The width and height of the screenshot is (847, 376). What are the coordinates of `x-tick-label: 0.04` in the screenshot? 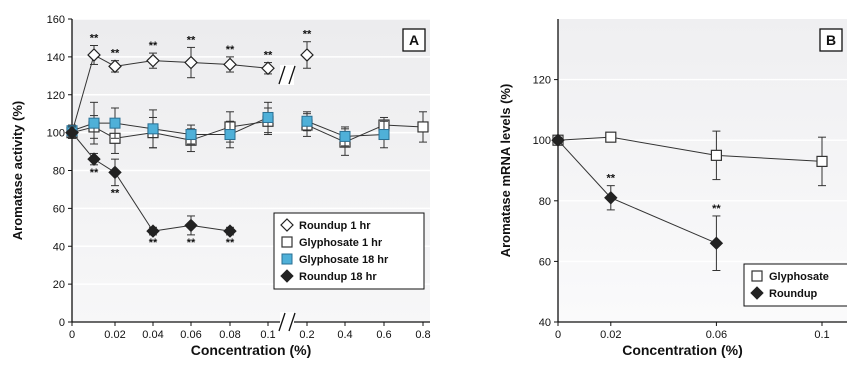 It's located at (152, 335).